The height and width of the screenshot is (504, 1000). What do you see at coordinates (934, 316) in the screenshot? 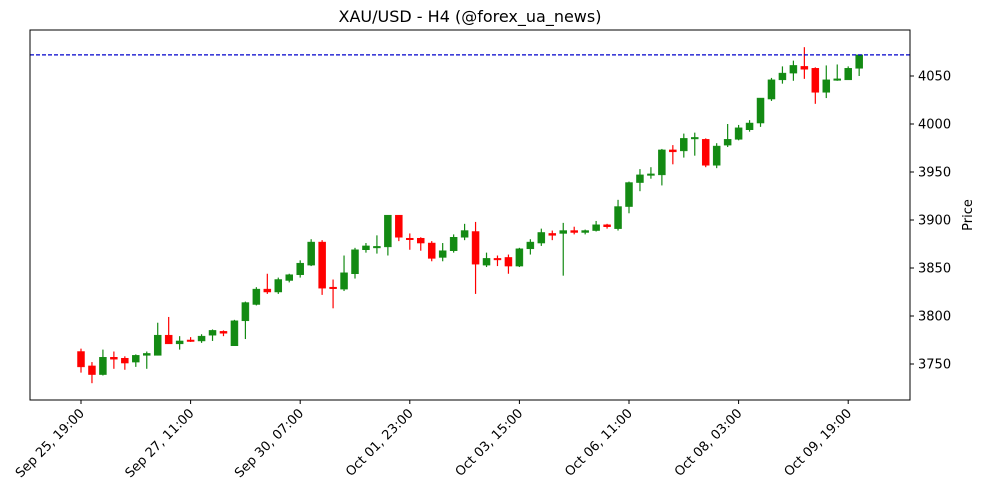
I see `y-tick-label: 3800` at bounding box center [934, 316].